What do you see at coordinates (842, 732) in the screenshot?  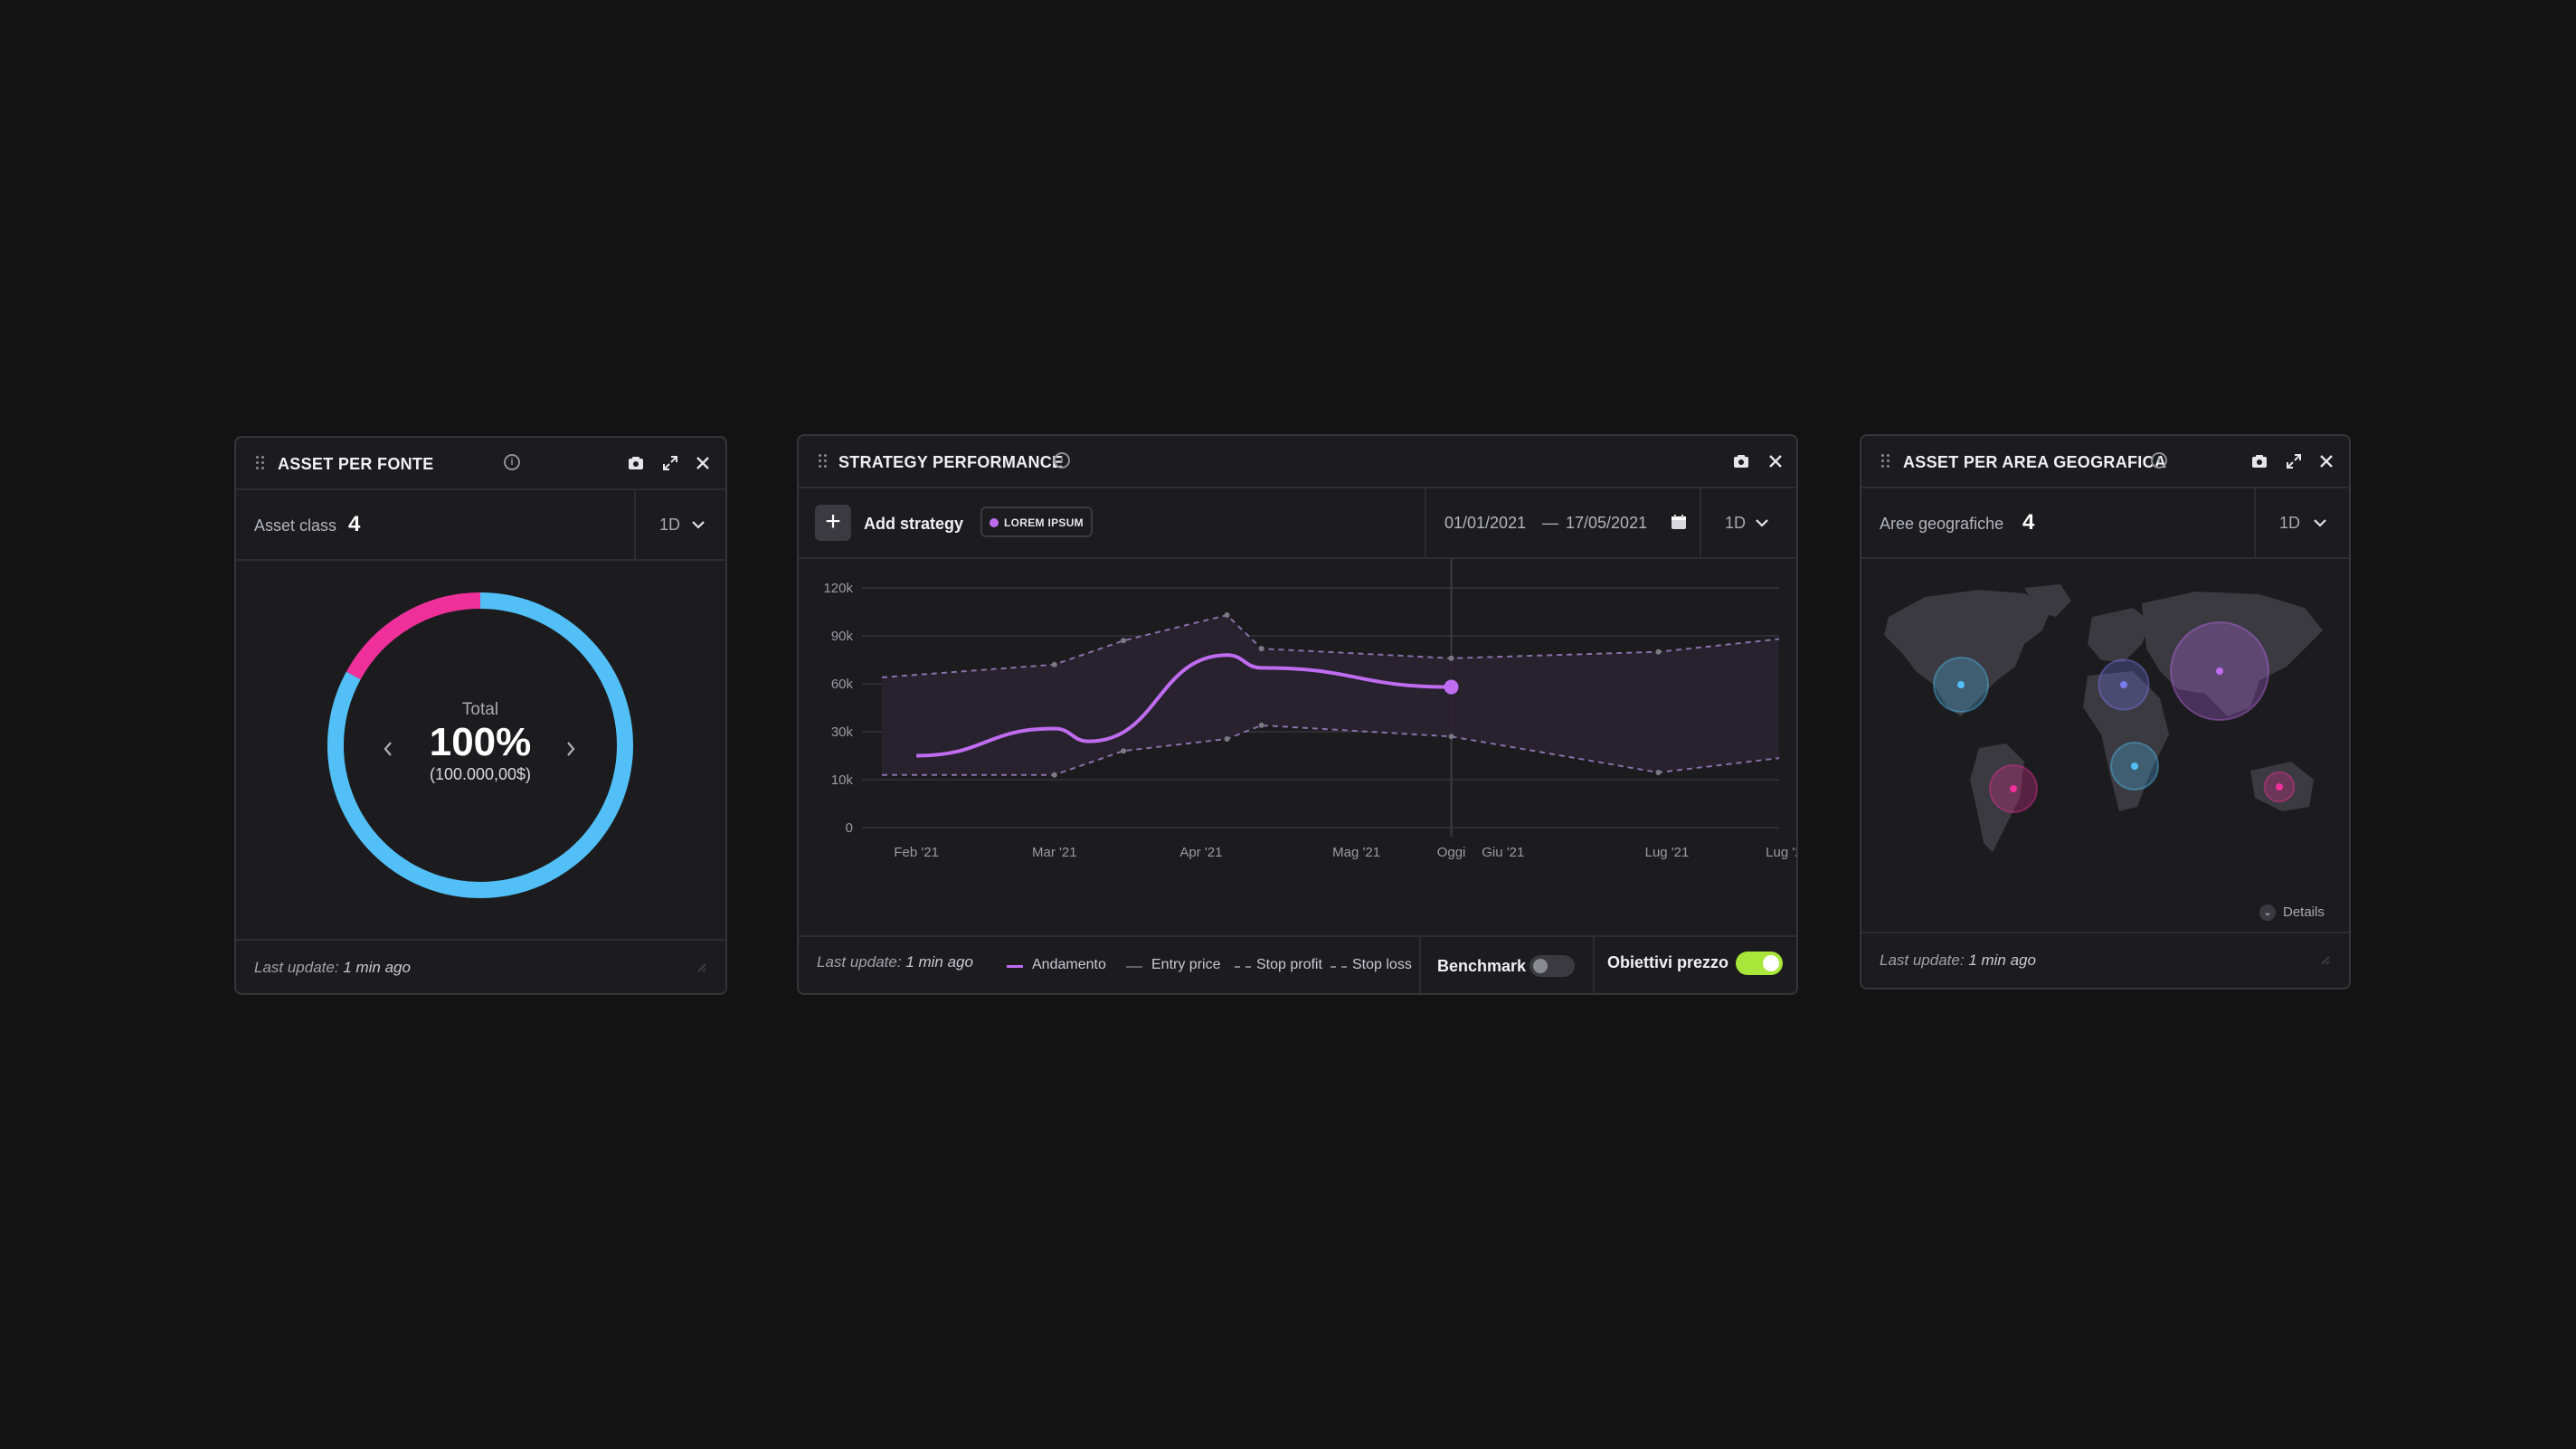 I see `y-tick-label: 30k` at bounding box center [842, 732].